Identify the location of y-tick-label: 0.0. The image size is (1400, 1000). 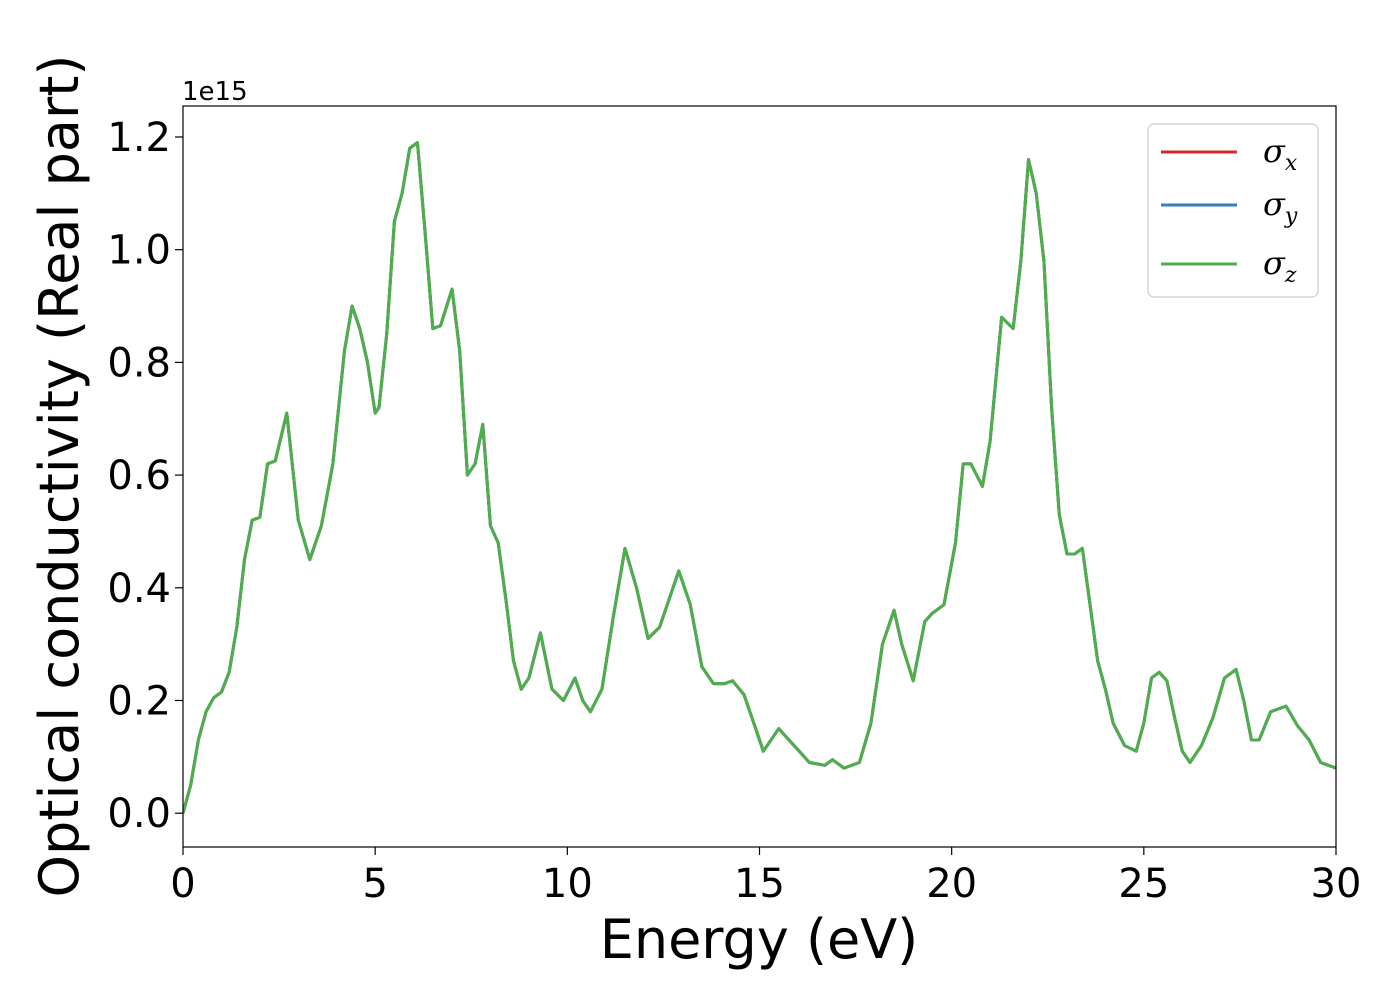
(139, 814).